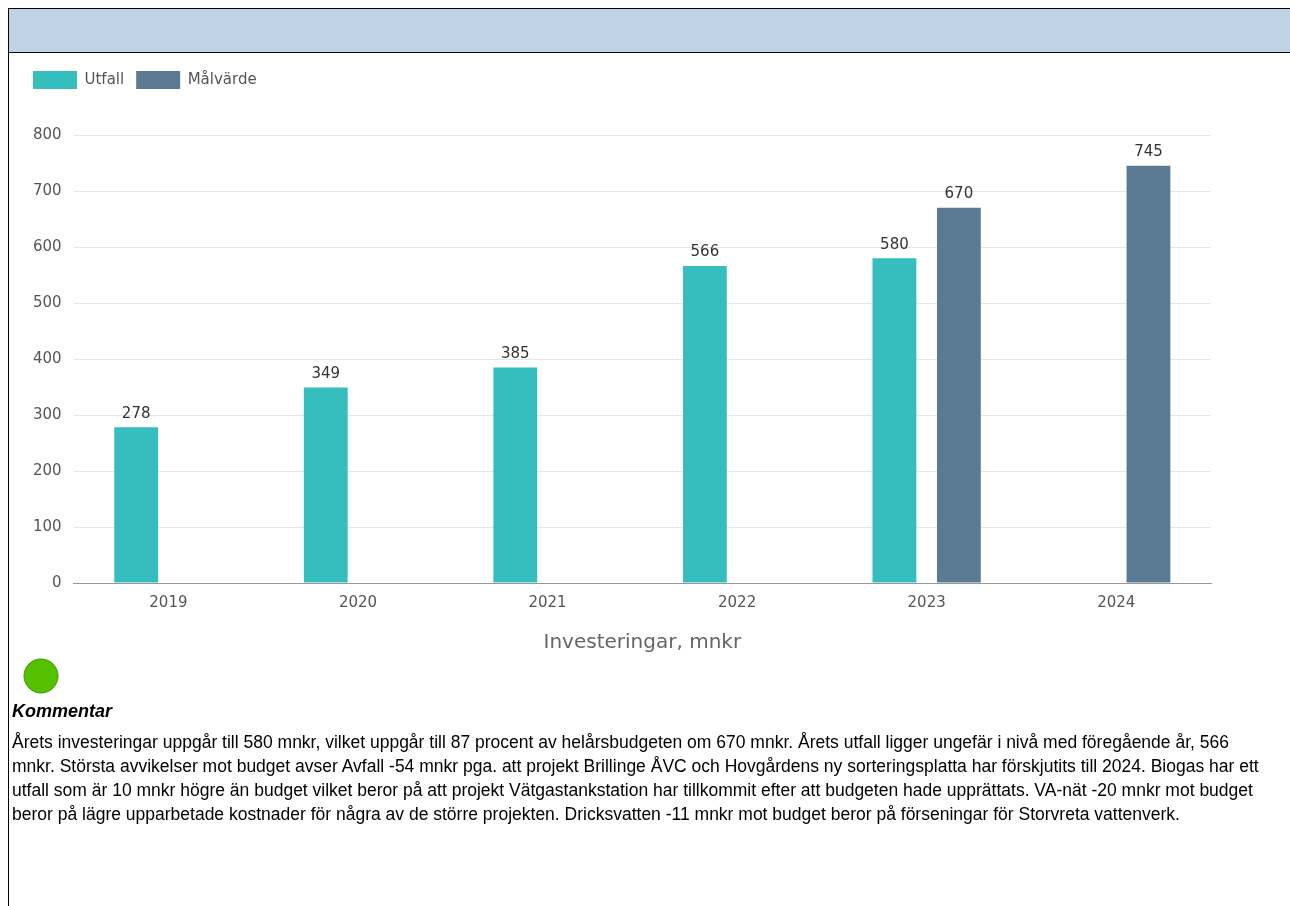 The image size is (1290, 906). I want to click on y-tick-label: 400, so click(47, 357).